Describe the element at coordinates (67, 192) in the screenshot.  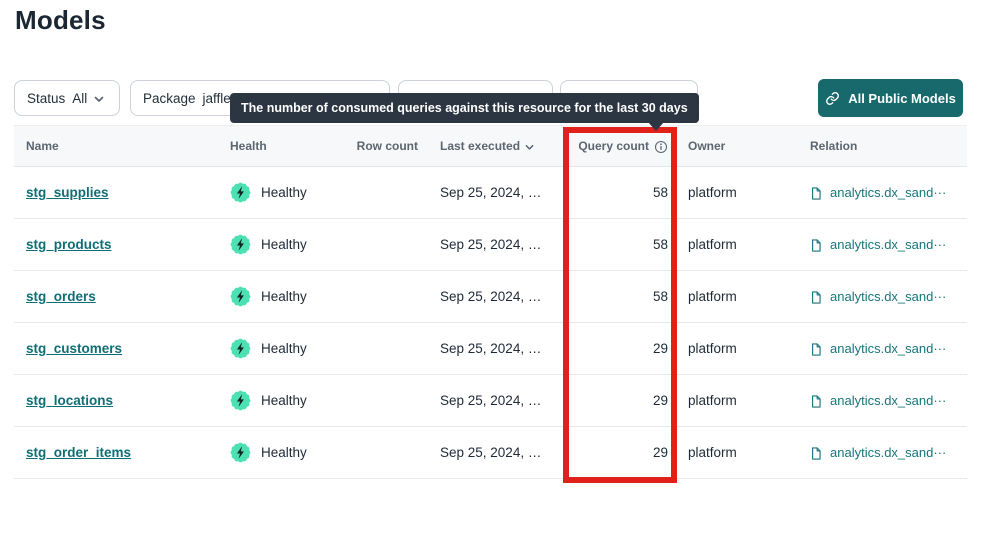
I see `model-link: stg_supplies` at that location.